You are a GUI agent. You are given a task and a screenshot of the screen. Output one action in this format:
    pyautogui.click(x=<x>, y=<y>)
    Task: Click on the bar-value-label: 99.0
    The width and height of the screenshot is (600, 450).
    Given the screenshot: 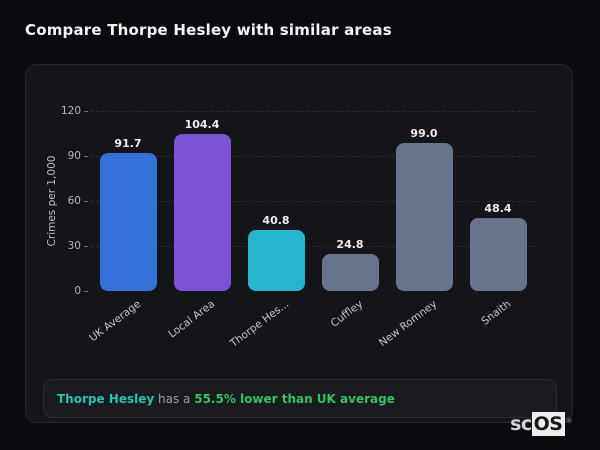 What is the action you would take?
    pyautogui.click(x=424, y=133)
    